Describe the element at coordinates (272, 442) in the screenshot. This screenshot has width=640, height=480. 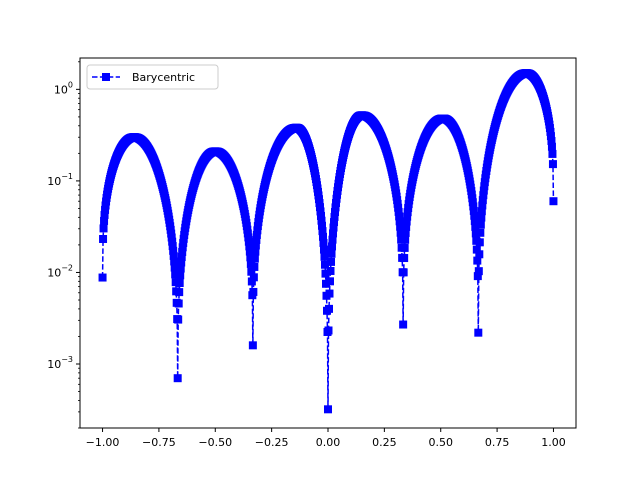
I see `x-tick-label: −0.25` at that location.